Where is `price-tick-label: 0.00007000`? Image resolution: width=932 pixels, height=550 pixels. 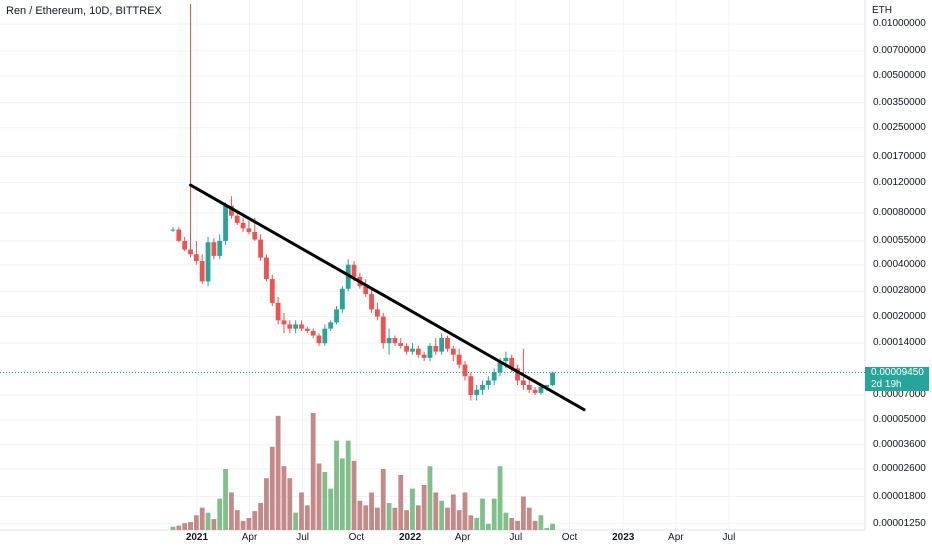
price-tick-label: 0.00007000 is located at coordinates (899, 394).